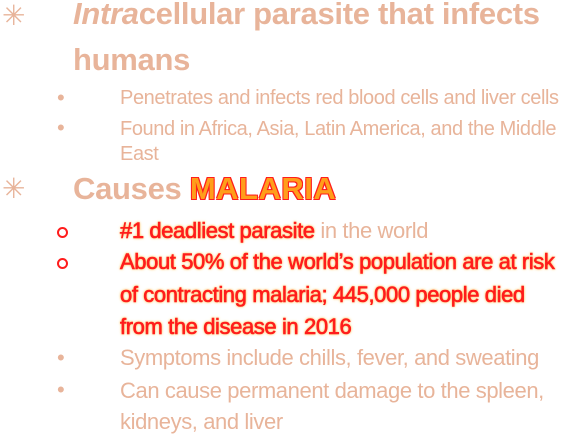 This screenshot has width=575, height=438. I want to click on heading-intracellular-line2: humans, so click(132, 59).